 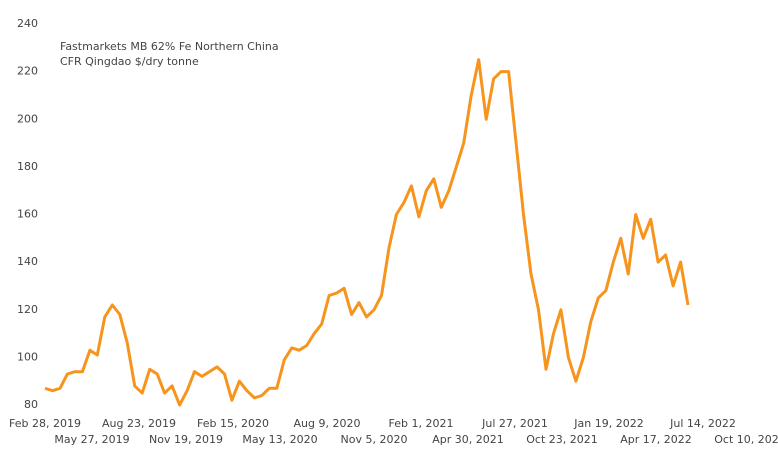 I want to click on y-tick-label: 120, so click(x=27, y=309).